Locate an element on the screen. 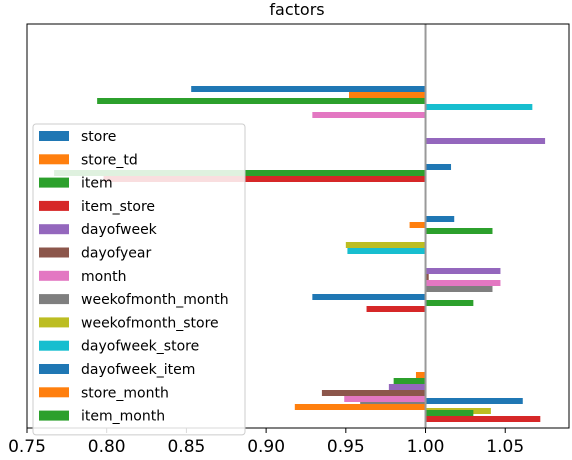 Image resolution: width=572 pixels, height=460 pixels. x-tick-label: 0.75 is located at coordinates (27, 447).